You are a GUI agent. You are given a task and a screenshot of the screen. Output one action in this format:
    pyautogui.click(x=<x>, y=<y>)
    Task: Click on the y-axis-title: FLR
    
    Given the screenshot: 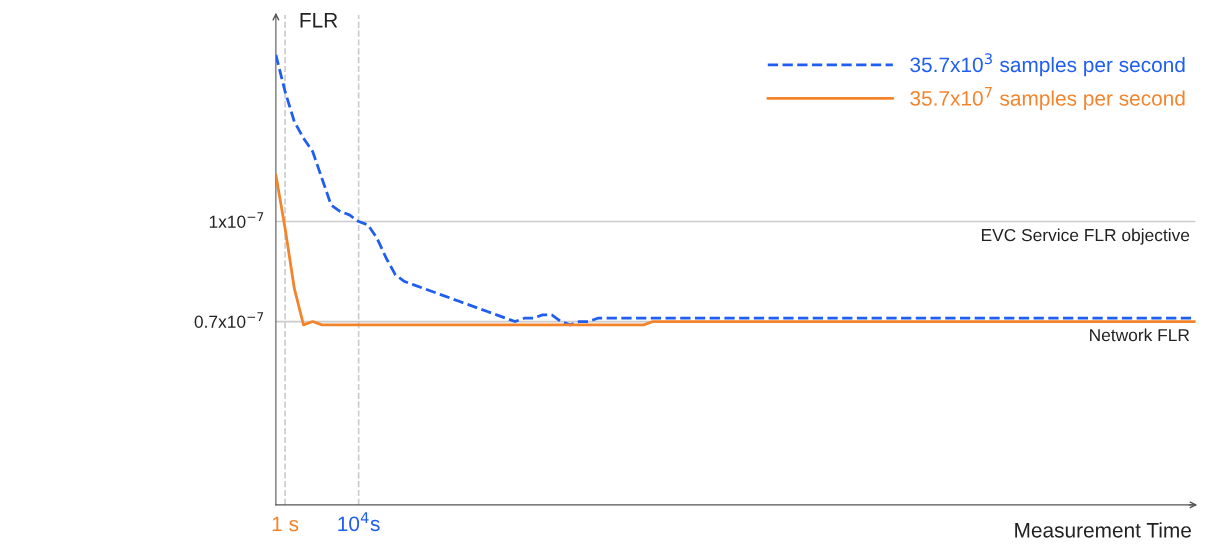 What is the action you would take?
    pyautogui.click(x=319, y=20)
    